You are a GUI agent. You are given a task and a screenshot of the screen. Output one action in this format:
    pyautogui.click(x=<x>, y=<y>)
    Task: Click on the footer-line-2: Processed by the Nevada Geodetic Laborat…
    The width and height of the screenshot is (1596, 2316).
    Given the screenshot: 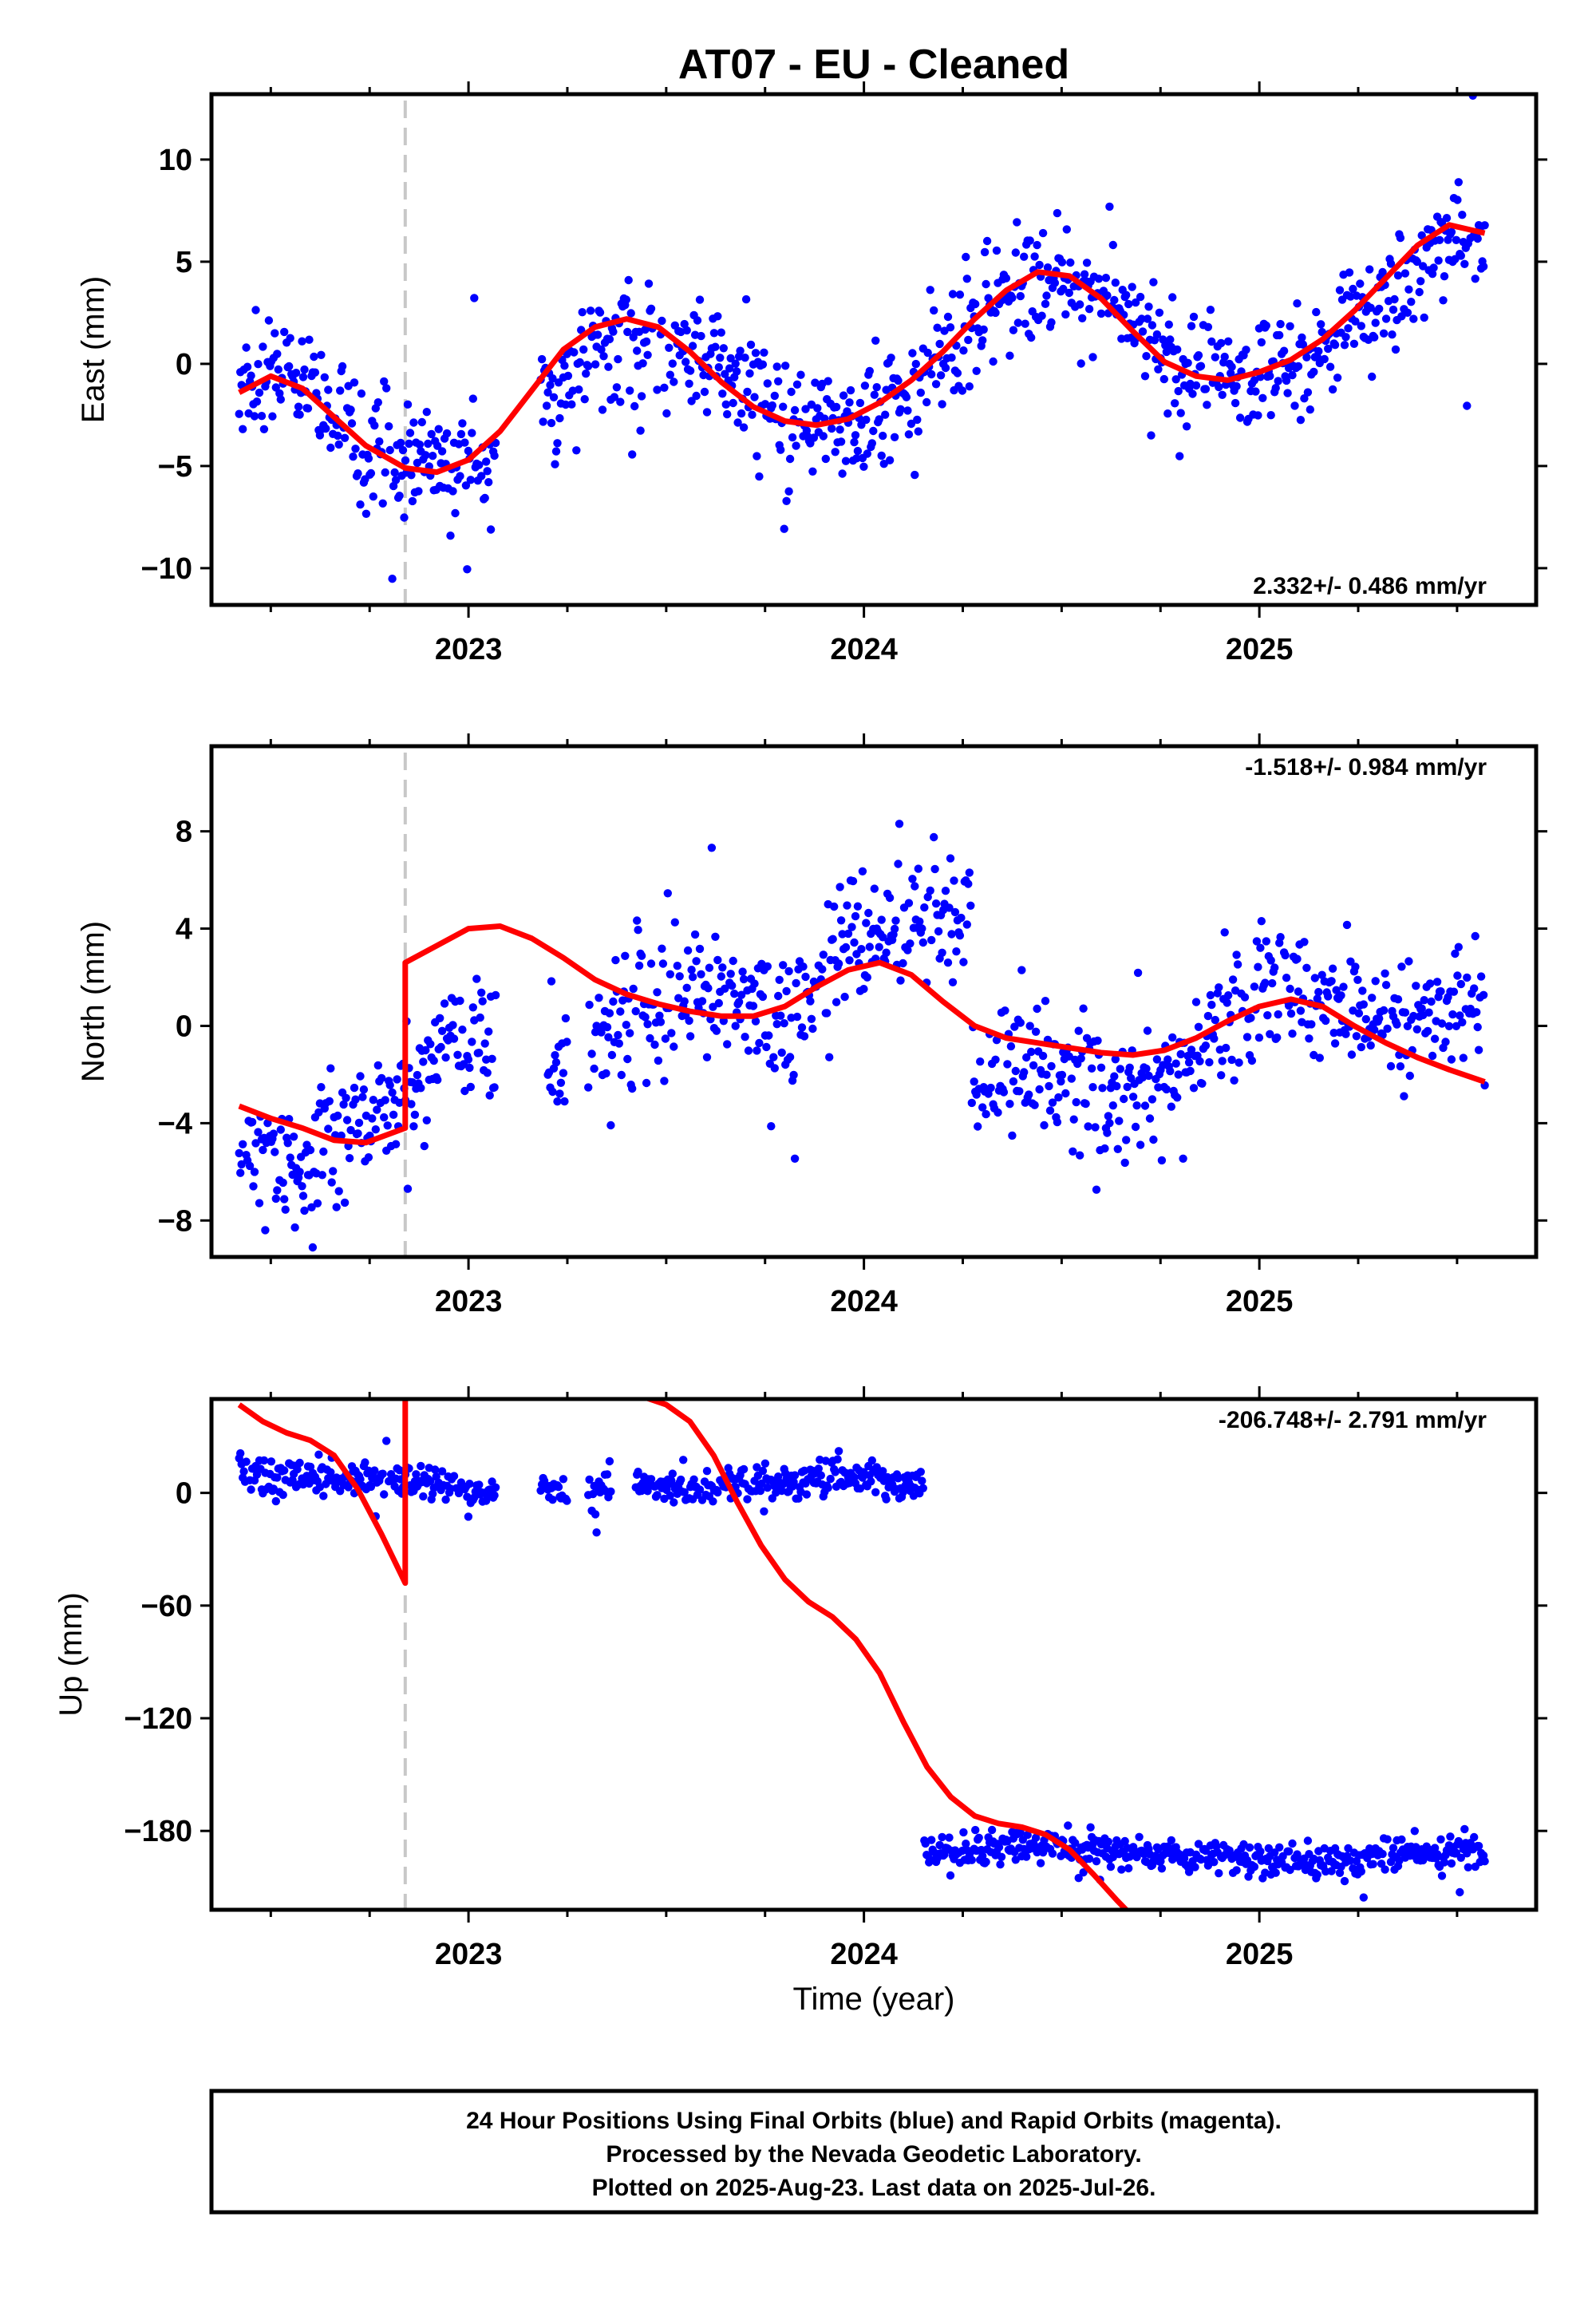 What is the action you would take?
    pyautogui.click(x=873, y=2154)
    